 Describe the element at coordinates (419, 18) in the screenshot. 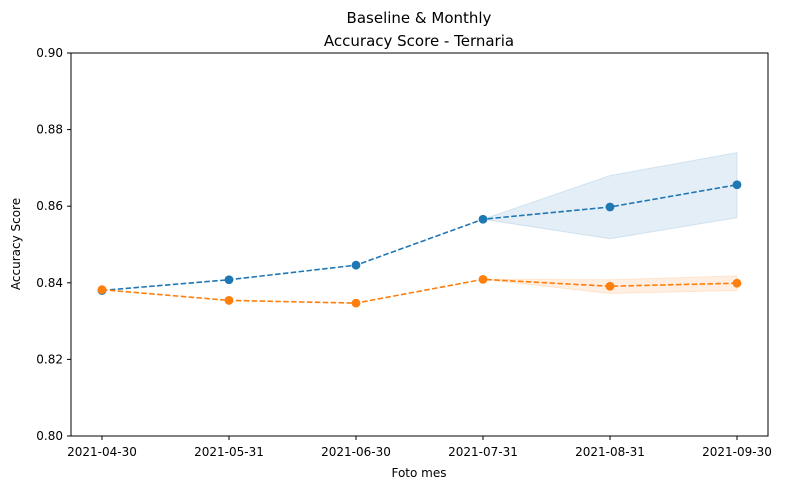

I see `chart-title-line1: Baseline & Monthly` at that location.